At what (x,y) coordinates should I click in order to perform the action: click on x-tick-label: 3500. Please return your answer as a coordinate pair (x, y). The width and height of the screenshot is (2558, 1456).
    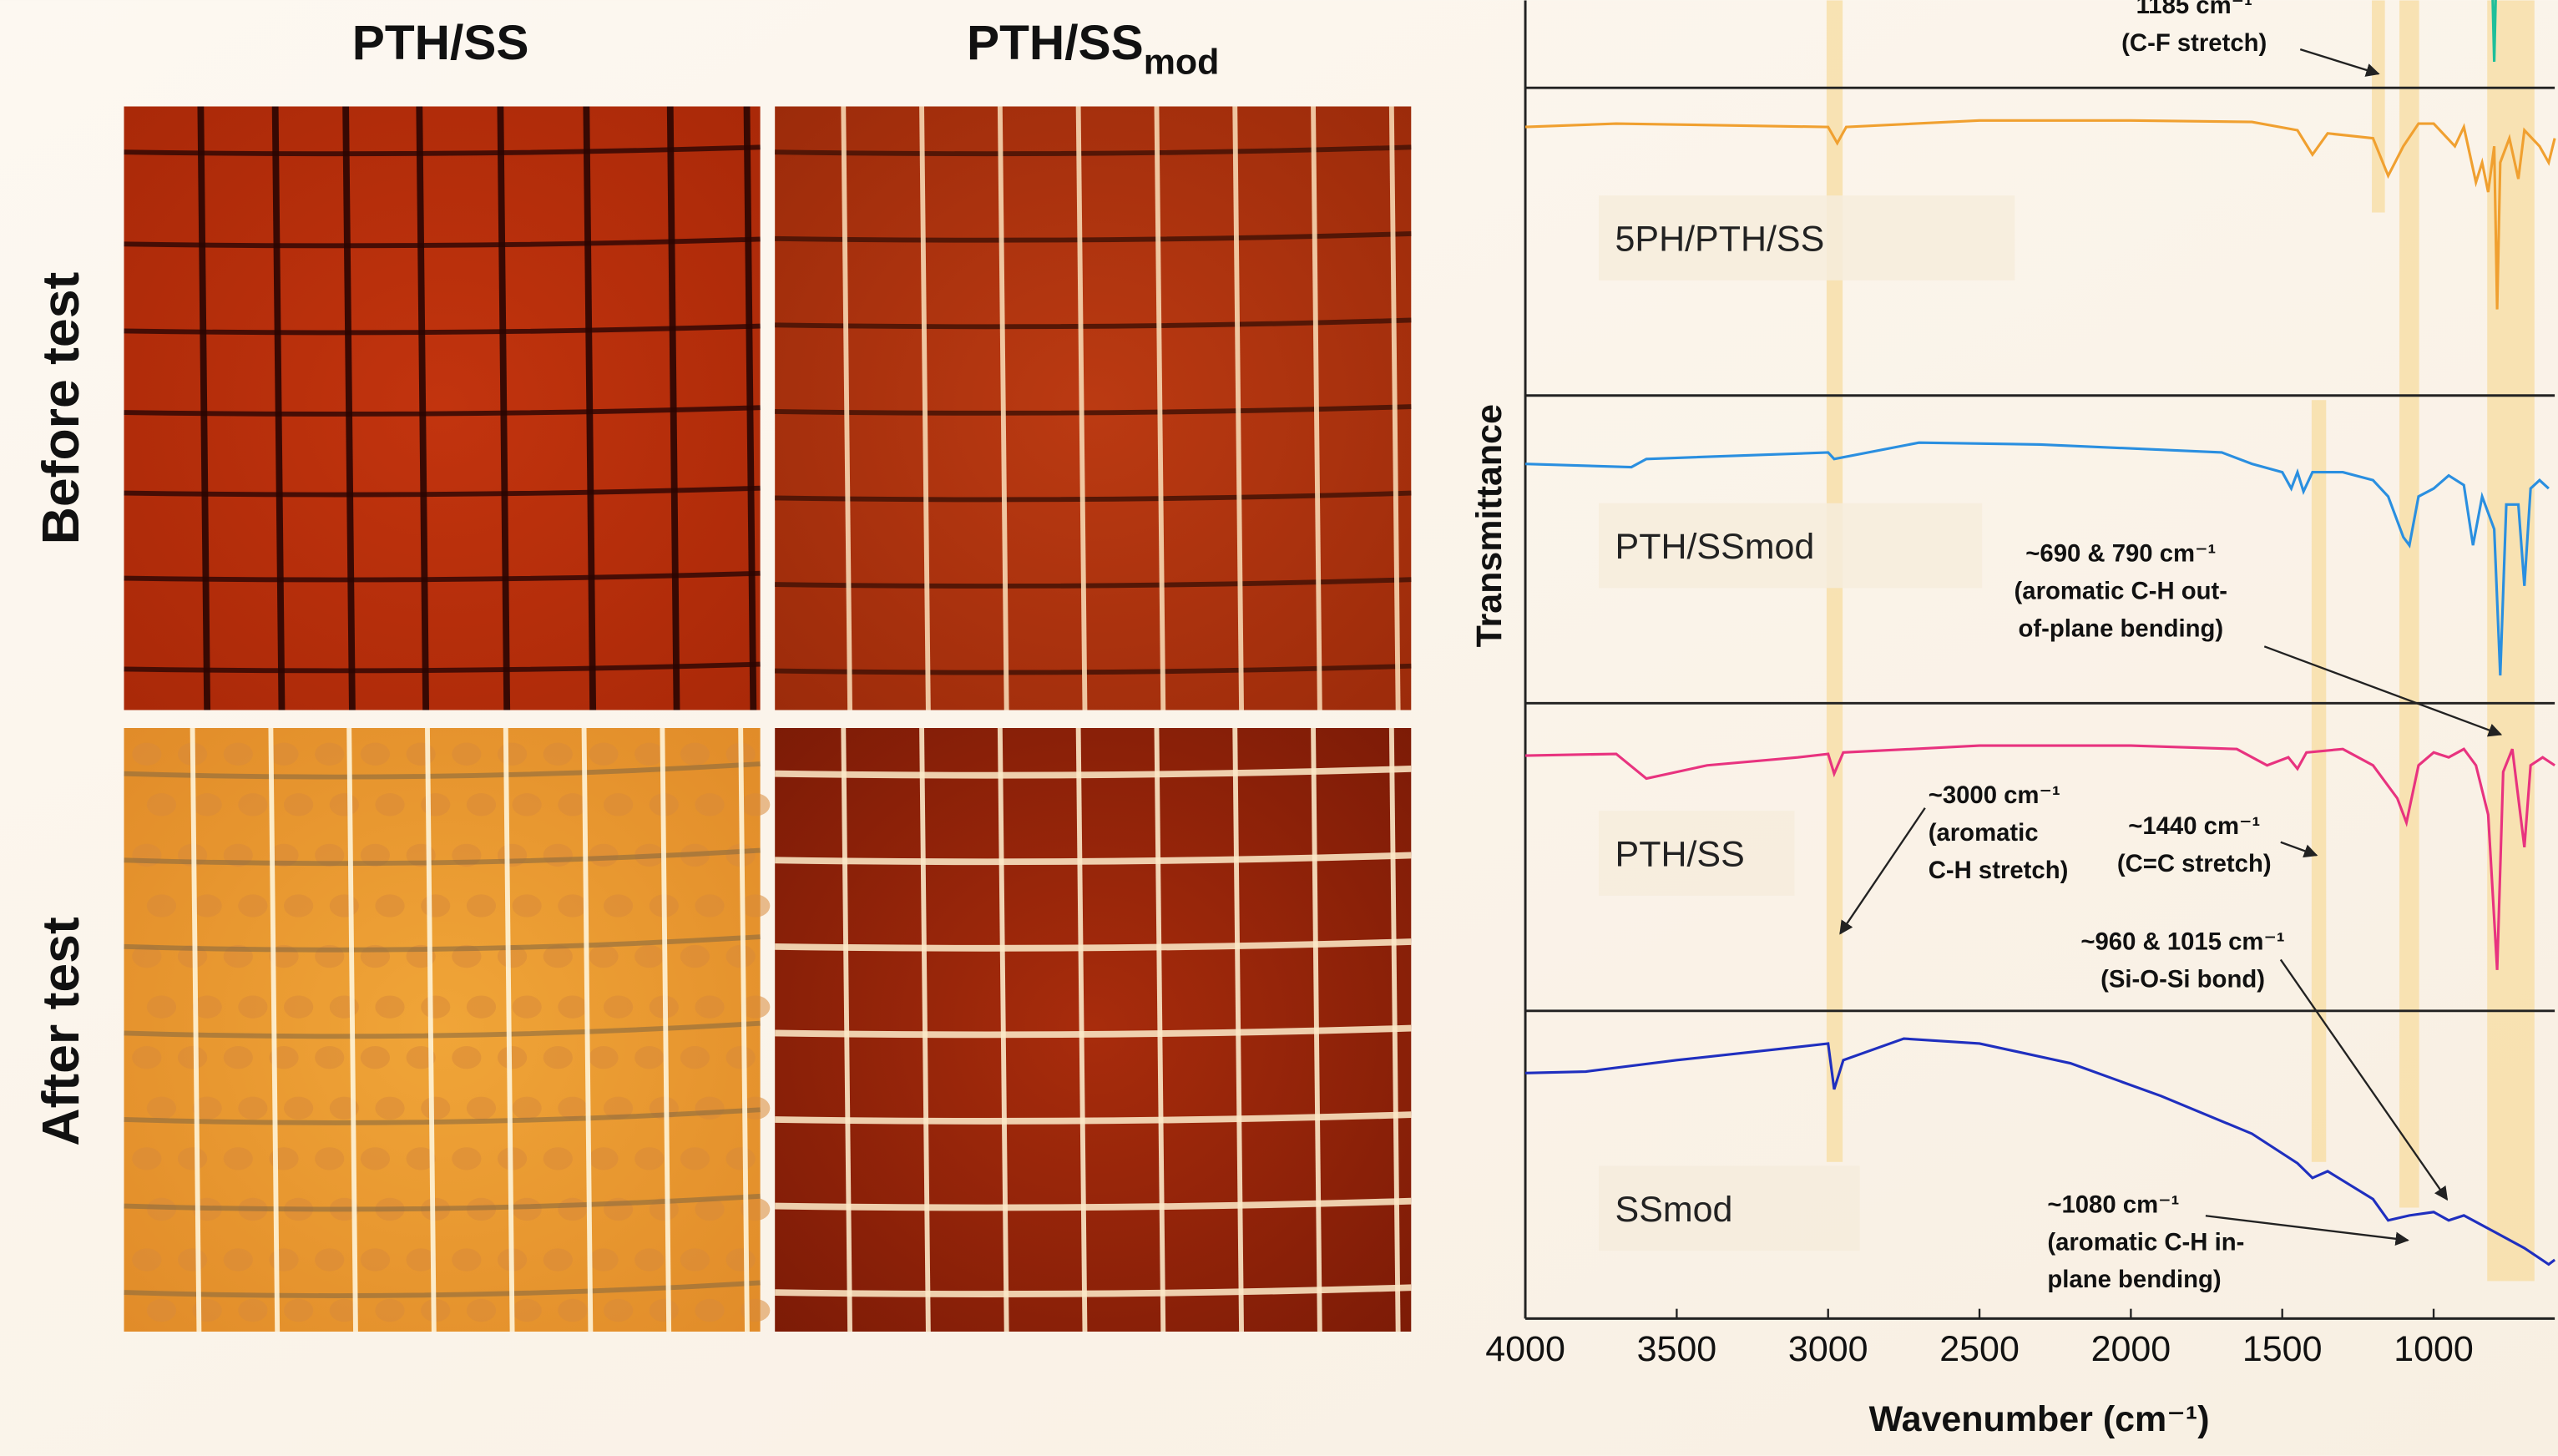
    Looking at the image, I should click on (1677, 1349).